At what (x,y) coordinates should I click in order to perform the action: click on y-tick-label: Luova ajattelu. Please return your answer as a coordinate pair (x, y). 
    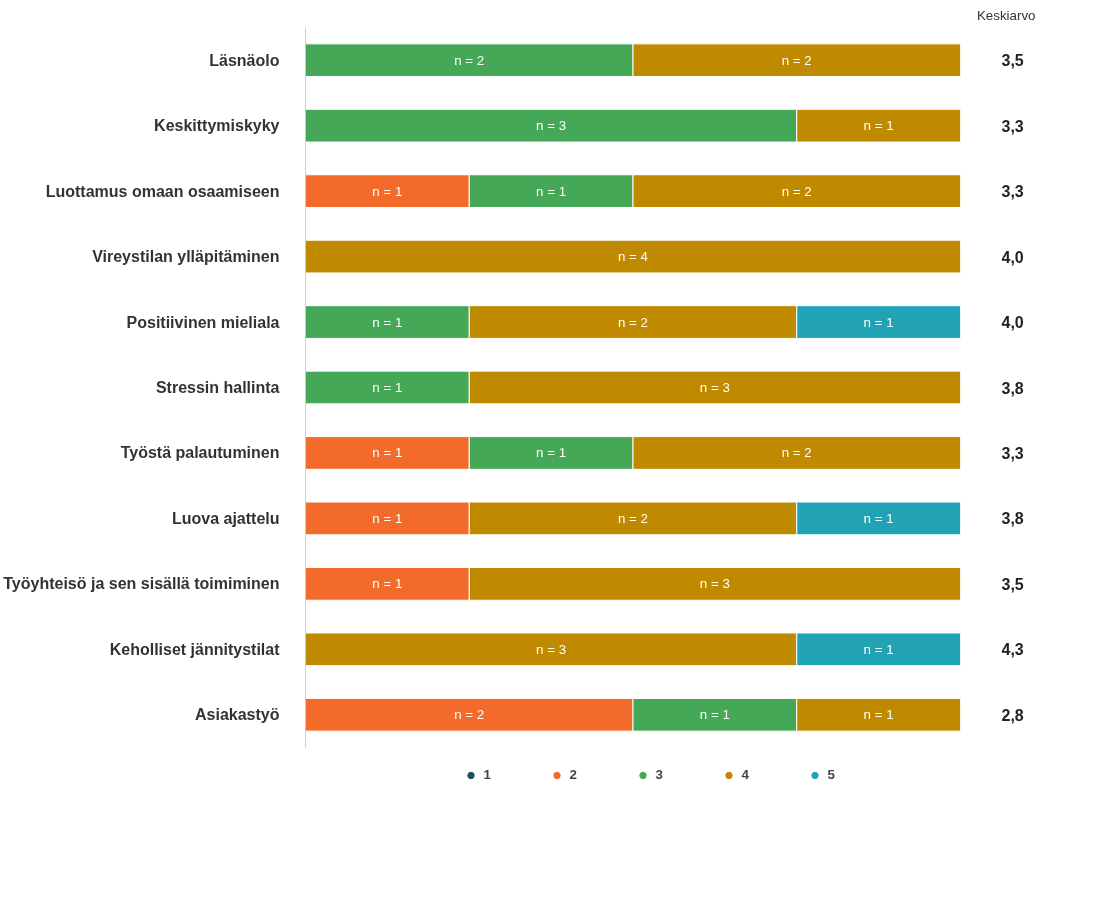
    Looking at the image, I should click on (225, 518).